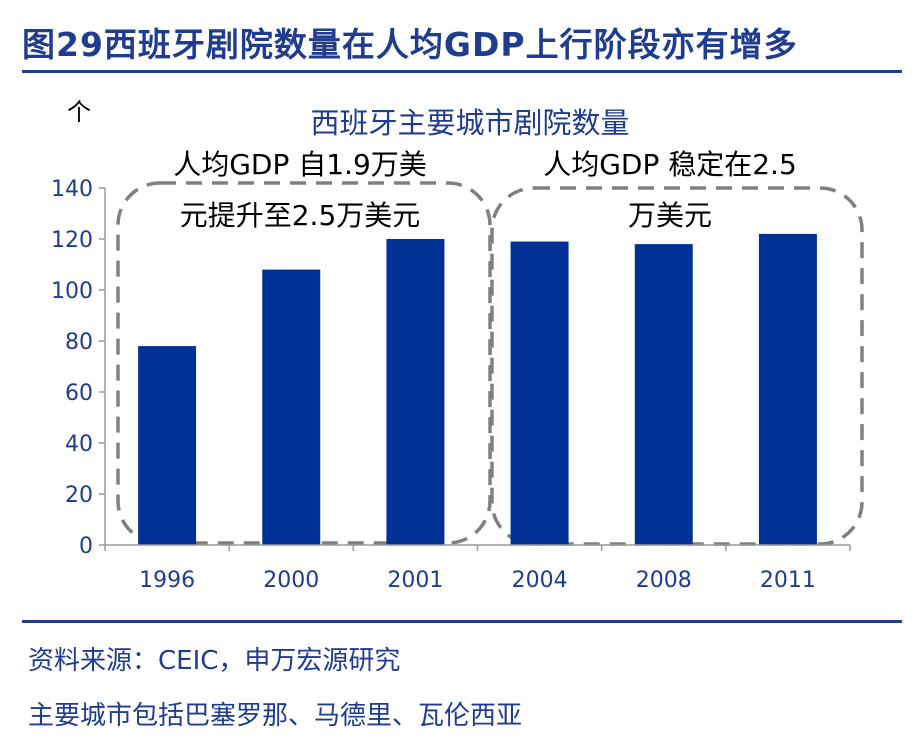 This screenshot has width=923, height=746. I want to click on x-tick-label: 2001, so click(415, 580).